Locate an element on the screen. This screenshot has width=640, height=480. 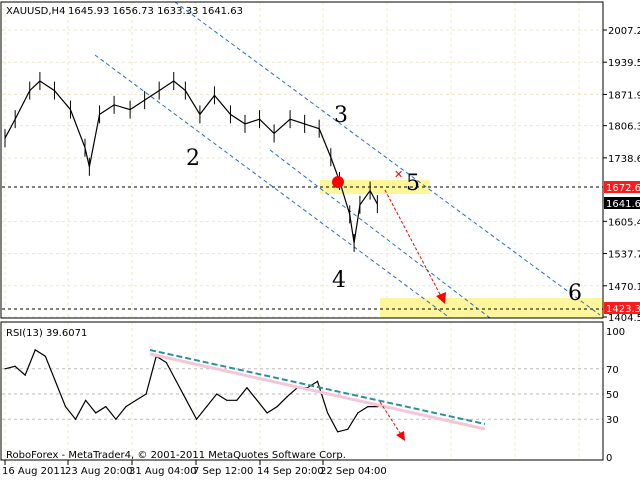
price-label-lower-bg is located at coordinates (622, 308).